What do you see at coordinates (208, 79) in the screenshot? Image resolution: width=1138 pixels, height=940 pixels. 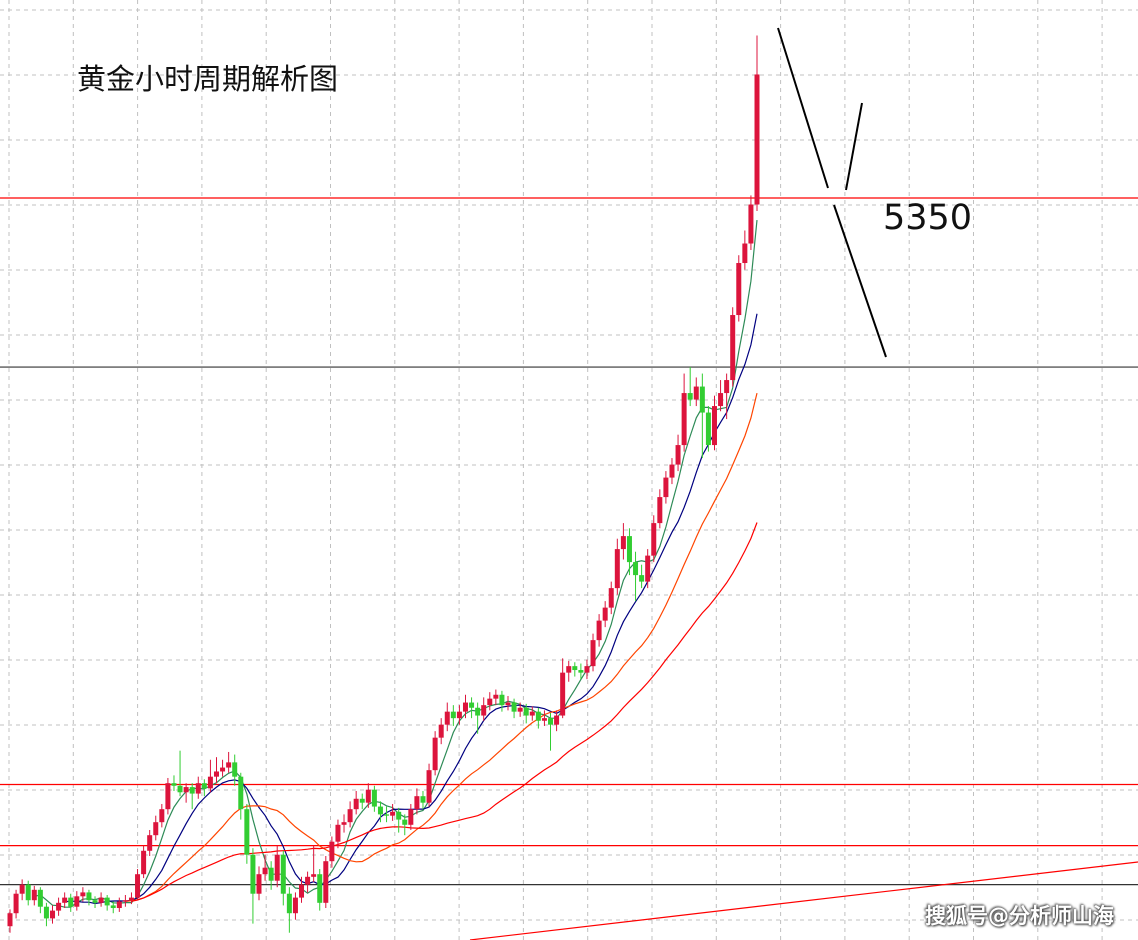 I see `chart-title: 黄金小时周期解析图` at bounding box center [208, 79].